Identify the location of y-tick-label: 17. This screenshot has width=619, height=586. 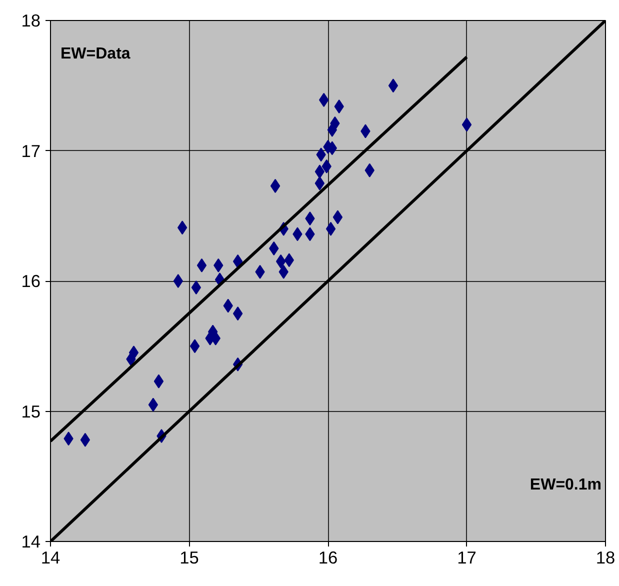
(31, 150).